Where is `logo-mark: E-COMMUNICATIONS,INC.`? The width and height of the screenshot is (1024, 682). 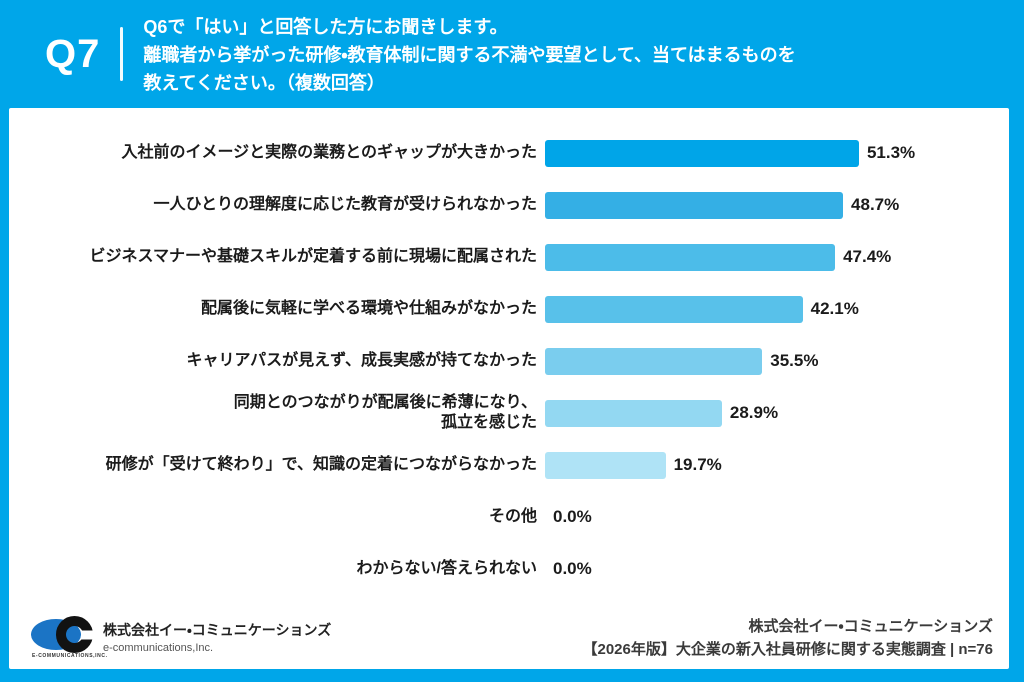 logo-mark: E-COMMUNICATIONS,INC. is located at coordinates (69, 637).